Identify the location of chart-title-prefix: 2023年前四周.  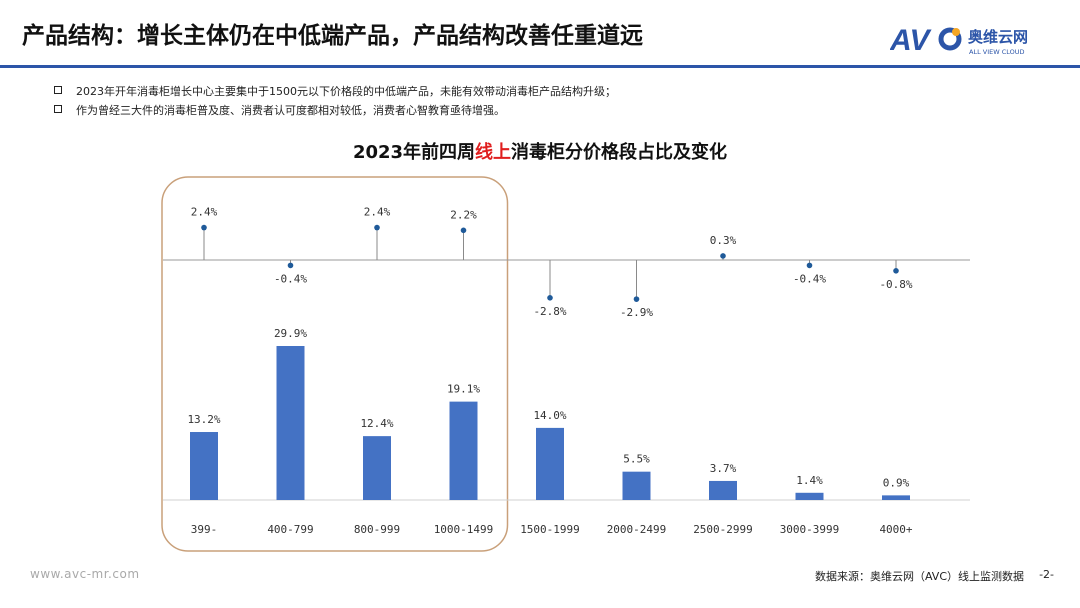
(414, 152).